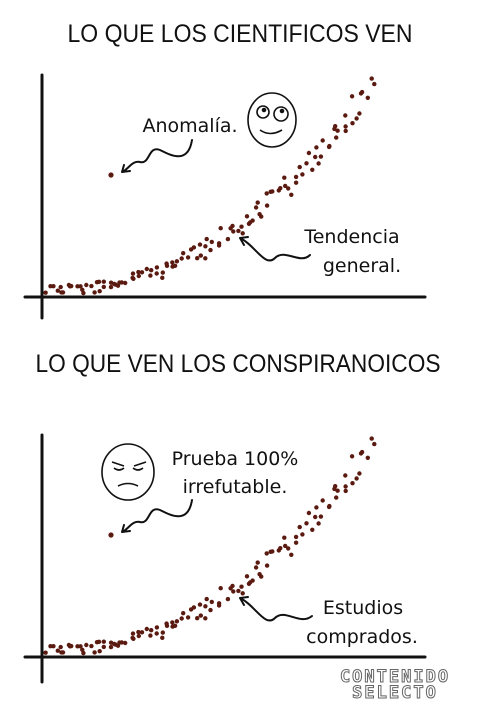 This screenshot has width=480, height=705. I want to click on watermark: CONTENIDO, so click(395, 677).